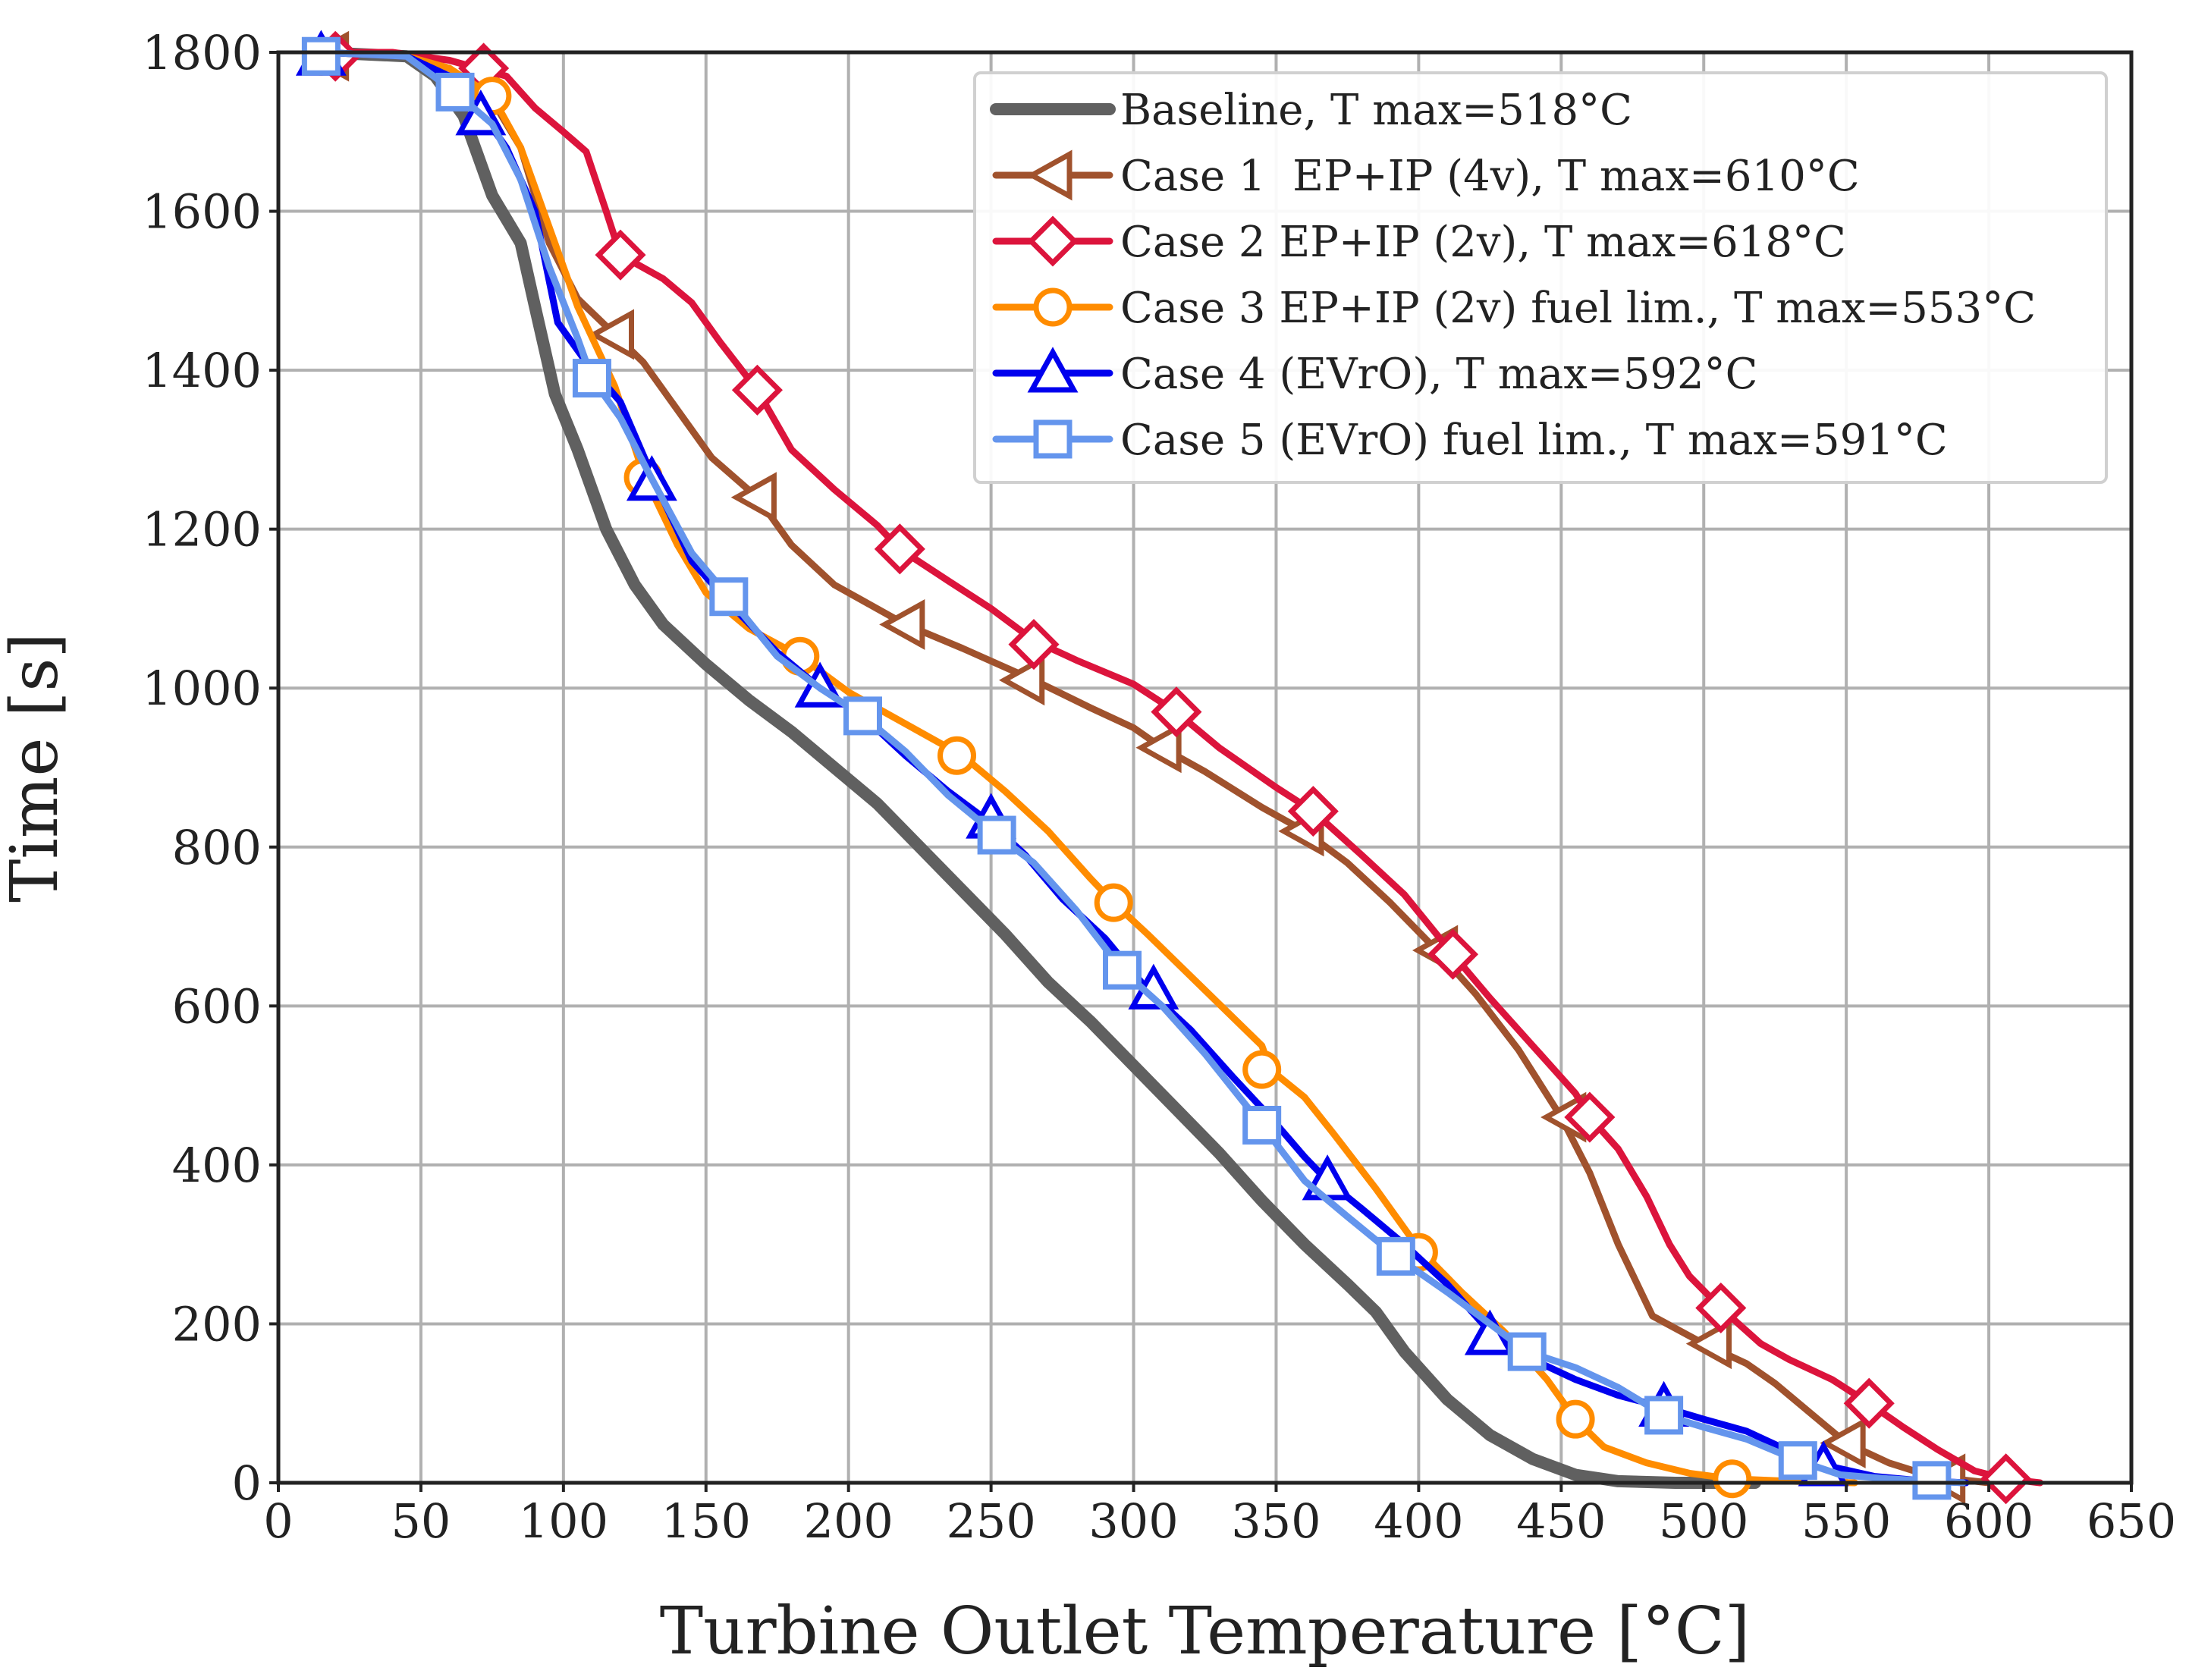  I want to click on legend-label: Case 4 (EVrO), T max=592°C, so click(1439, 375).